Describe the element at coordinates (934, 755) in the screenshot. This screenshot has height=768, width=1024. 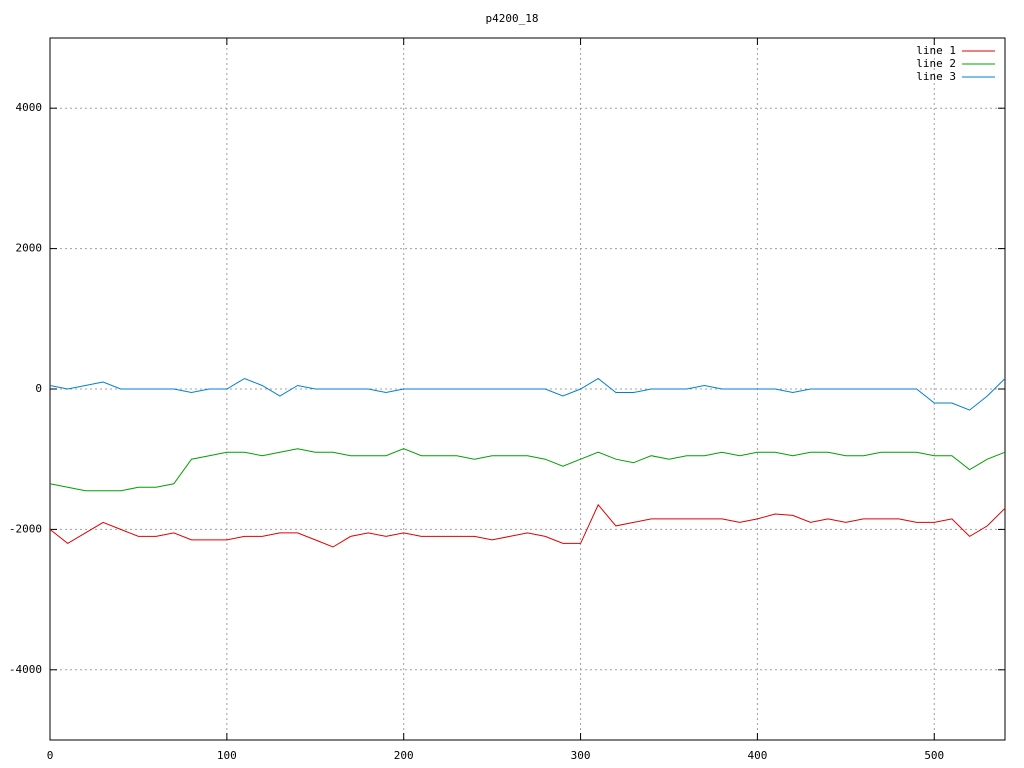
I see `x-tick-label: 500` at that location.